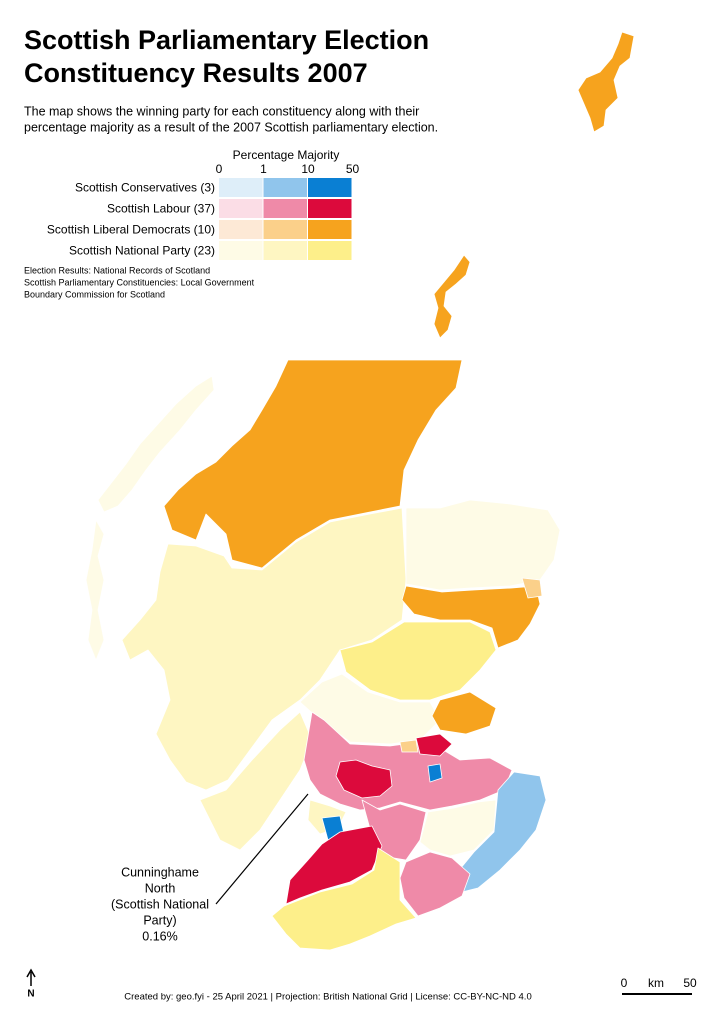  What do you see at coordinates (145, 188) in the screenshot?
I see `legend-label: Scottish Conservatives (3)` at bounding box center [145, 188].